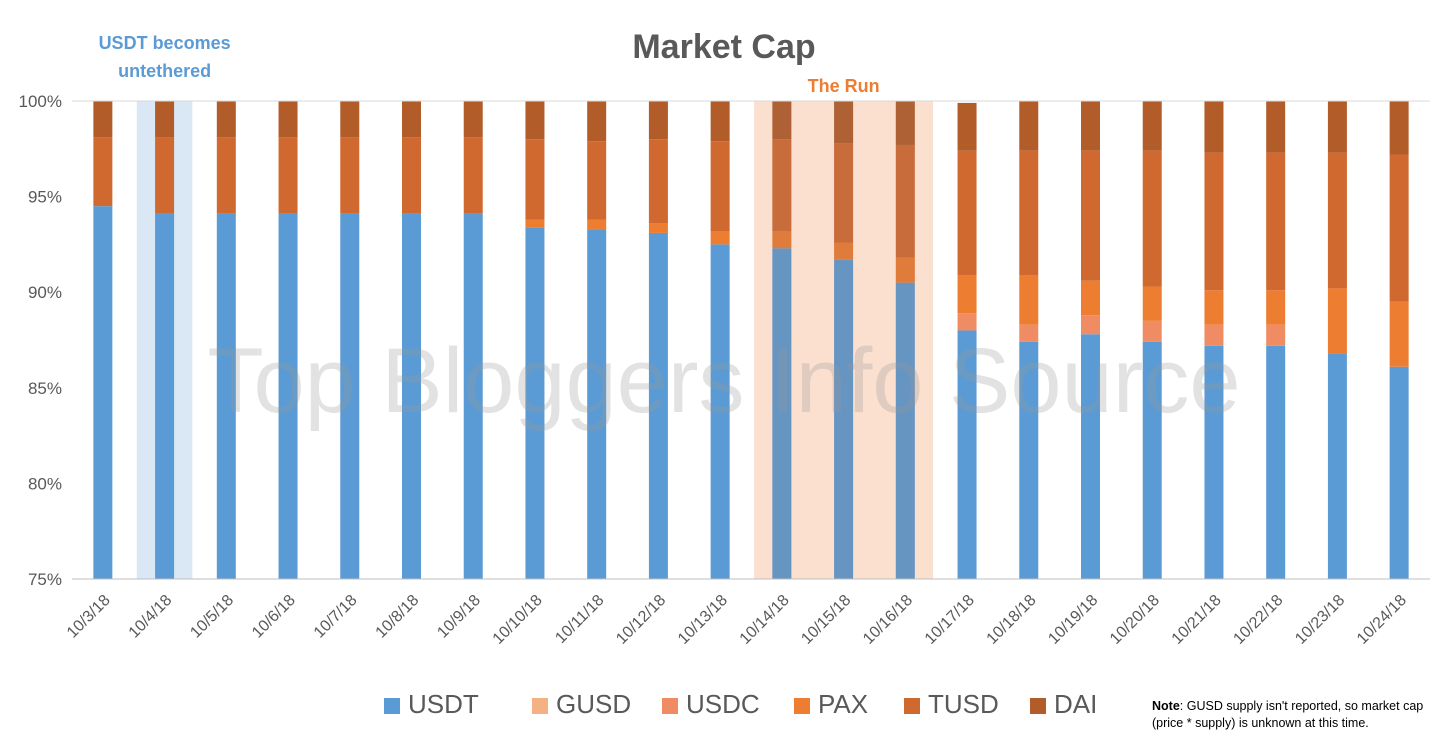  Describe the element at coordinates (844, 86) in the screenshot. I see `annotation-text: The Run` at that location.